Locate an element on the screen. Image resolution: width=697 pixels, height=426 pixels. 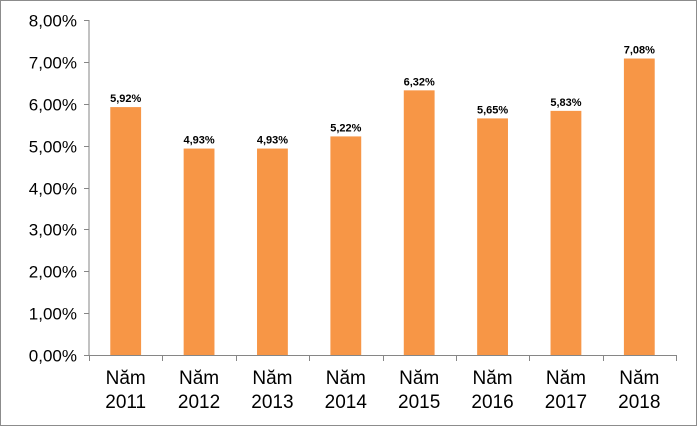
x-tick-label: 2018 is located at coordinates (639, 402).